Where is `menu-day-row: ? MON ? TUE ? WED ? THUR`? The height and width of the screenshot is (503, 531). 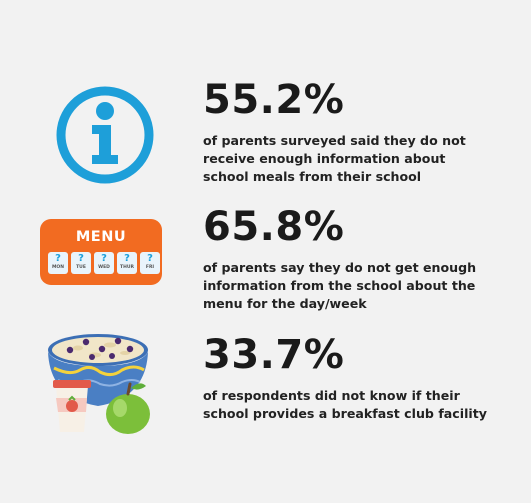 menu-day-row: ? MON ? TUE ? WED ? THUR is located at coordinates (104, 263).